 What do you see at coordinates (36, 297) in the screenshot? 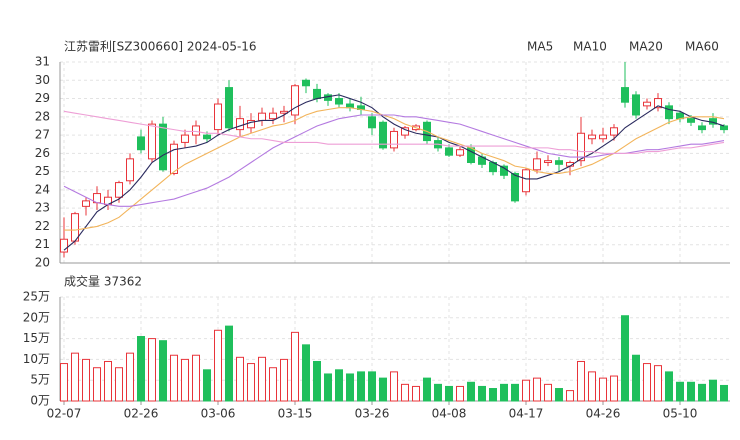
I see `y-tick-label: 25万` at bounding box center [36, 297].